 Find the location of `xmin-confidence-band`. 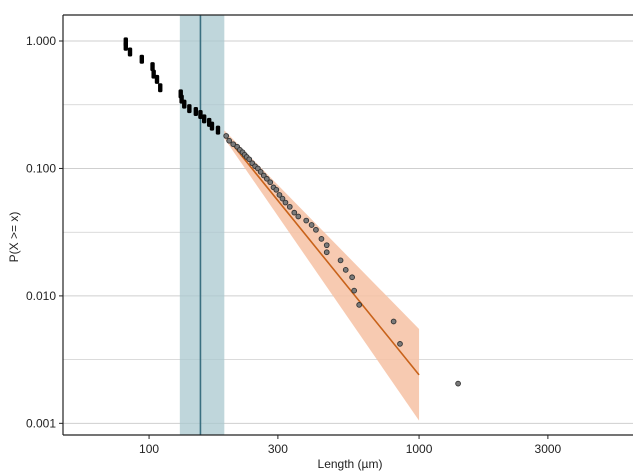

xmin-confidence-band is located at coordinates (202, 225).